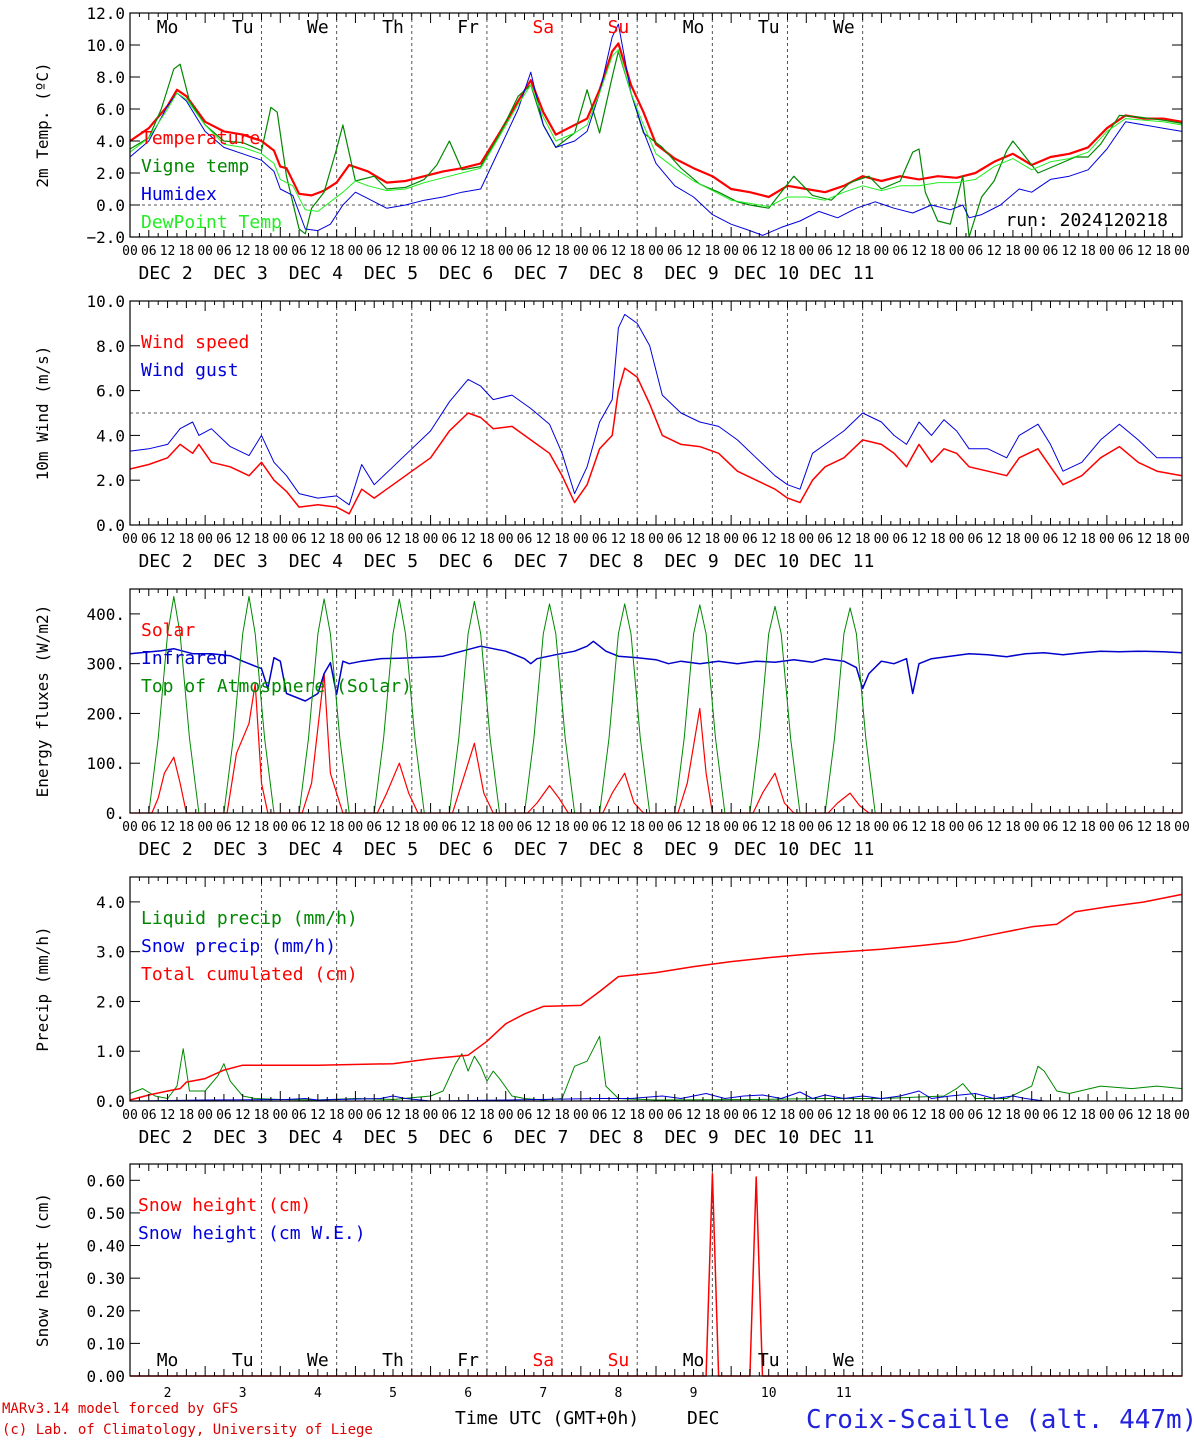 The image size is (1194, 1440). Describe the element at coordinates (165, 849) in the screenshot. I see `date-label: DEC 2` at that location.